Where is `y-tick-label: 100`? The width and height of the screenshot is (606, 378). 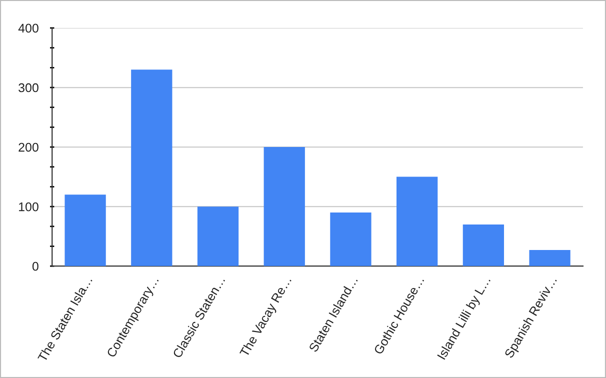 y-tick-label: 100 is located at coordinates (28, 207).